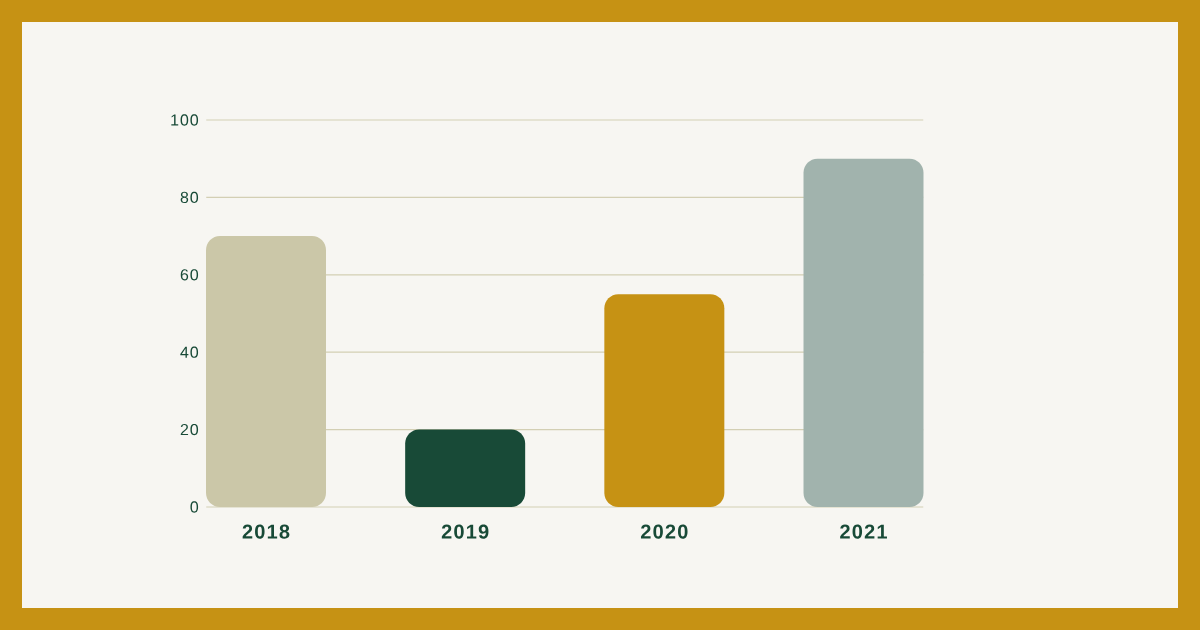  Describe the element at coordinates (863, 531) in the screenshot. I see `x-tick-label: 2021` at that location.